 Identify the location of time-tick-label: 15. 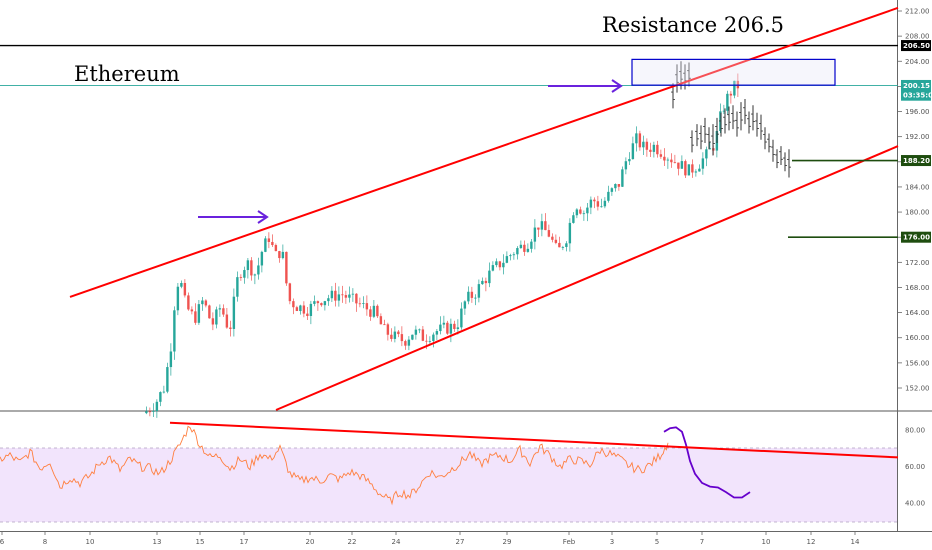
(200, 542).